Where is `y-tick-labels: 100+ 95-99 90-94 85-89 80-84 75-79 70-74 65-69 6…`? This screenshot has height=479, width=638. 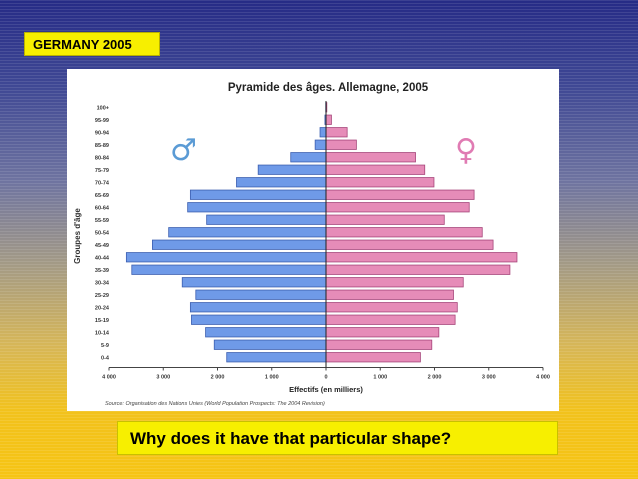 y-tick-labels: 100+ 95-99 90-94 85-89 80-84 75-79 70-74 65-69 6… is located at coordinates (102, 233).